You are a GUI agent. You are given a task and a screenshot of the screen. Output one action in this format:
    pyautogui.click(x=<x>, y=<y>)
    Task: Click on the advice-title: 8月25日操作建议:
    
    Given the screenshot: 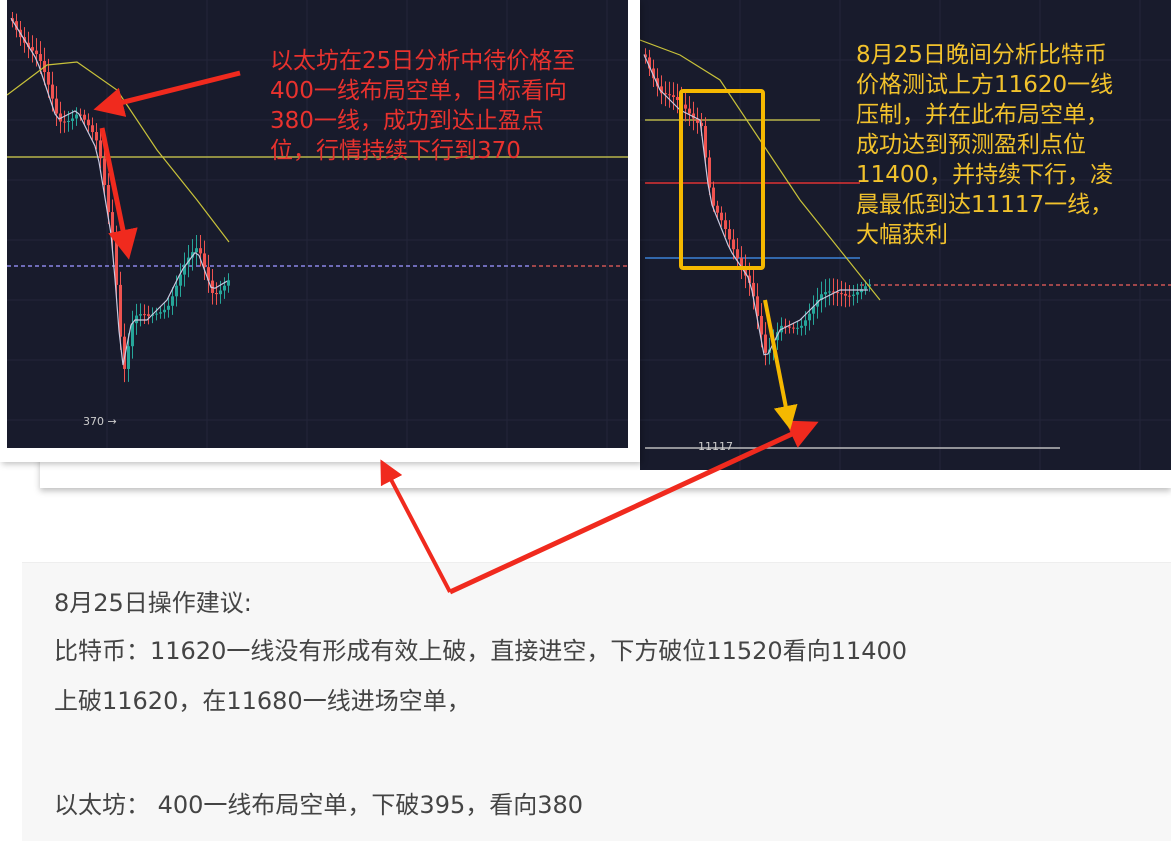 What is the action you would take?
    pyautogui.click(x=153, y=603)
    